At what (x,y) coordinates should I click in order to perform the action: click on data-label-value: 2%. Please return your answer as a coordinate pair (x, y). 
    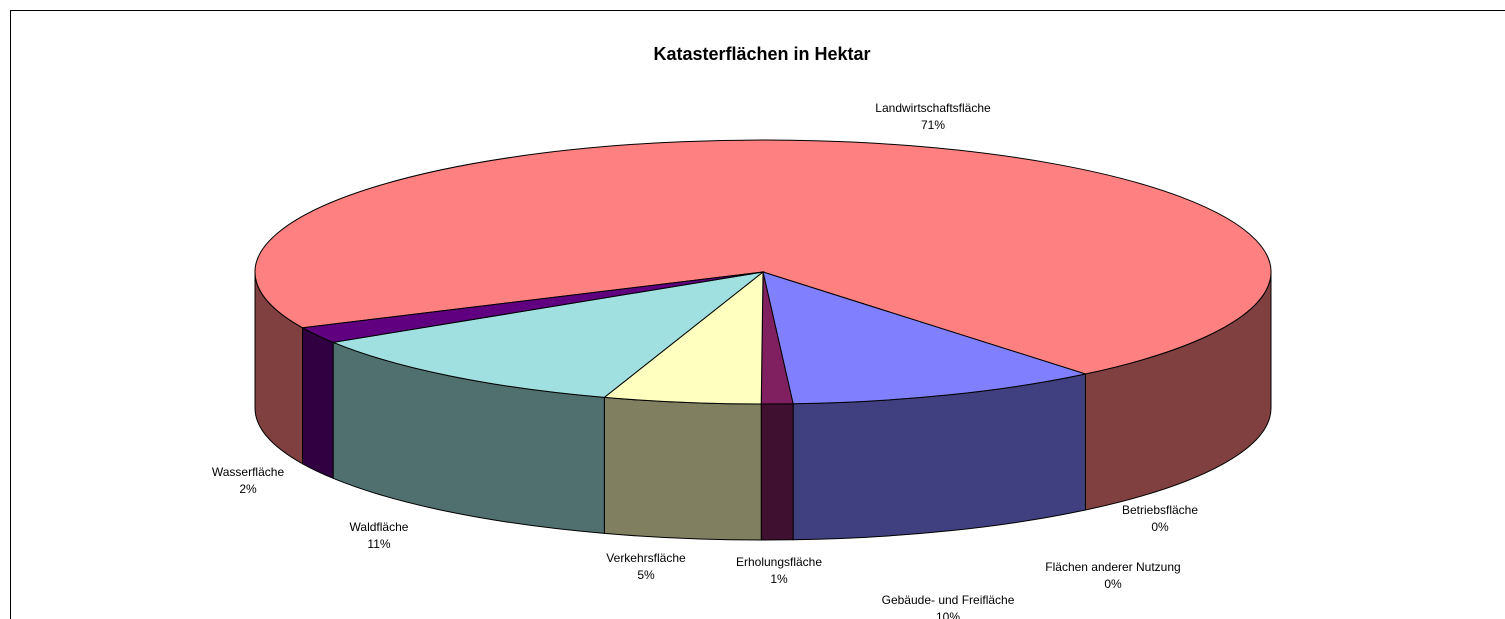
    Looking at the image, I should click on (248, 489).